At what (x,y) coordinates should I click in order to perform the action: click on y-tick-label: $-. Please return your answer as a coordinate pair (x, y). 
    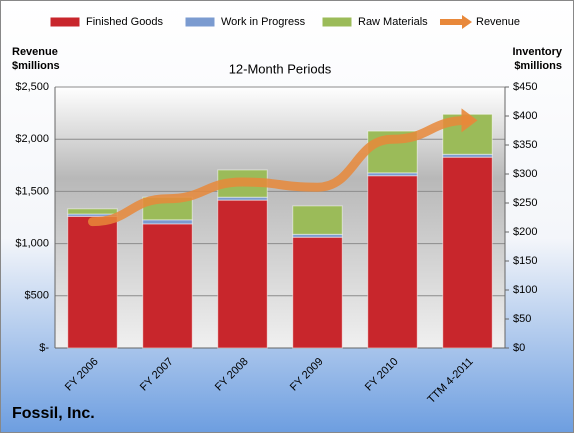
    Looking at the image, I should click on (44, 348).